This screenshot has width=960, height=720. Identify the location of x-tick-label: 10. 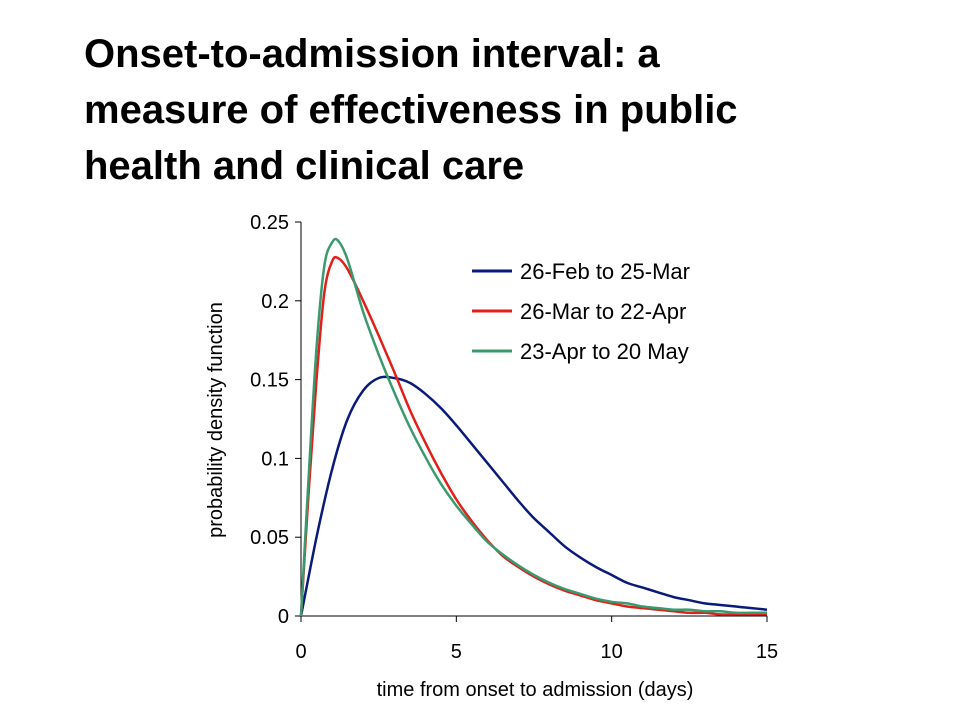
(612, 652).